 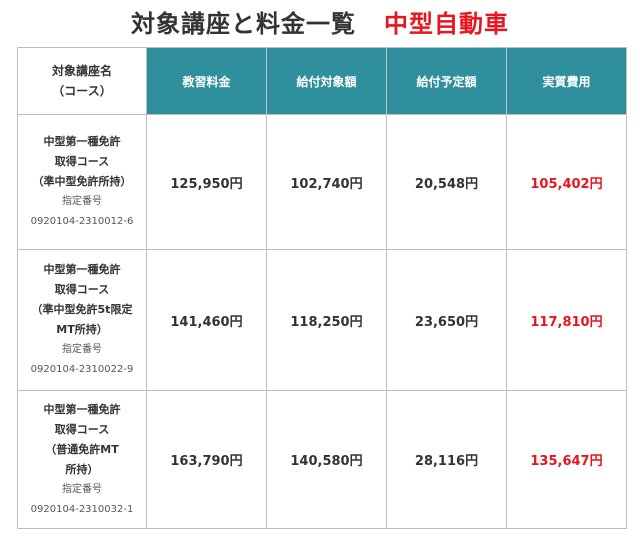 I want to click on title-vehicle-type: 中型自動車, so click(x=446, y=24).